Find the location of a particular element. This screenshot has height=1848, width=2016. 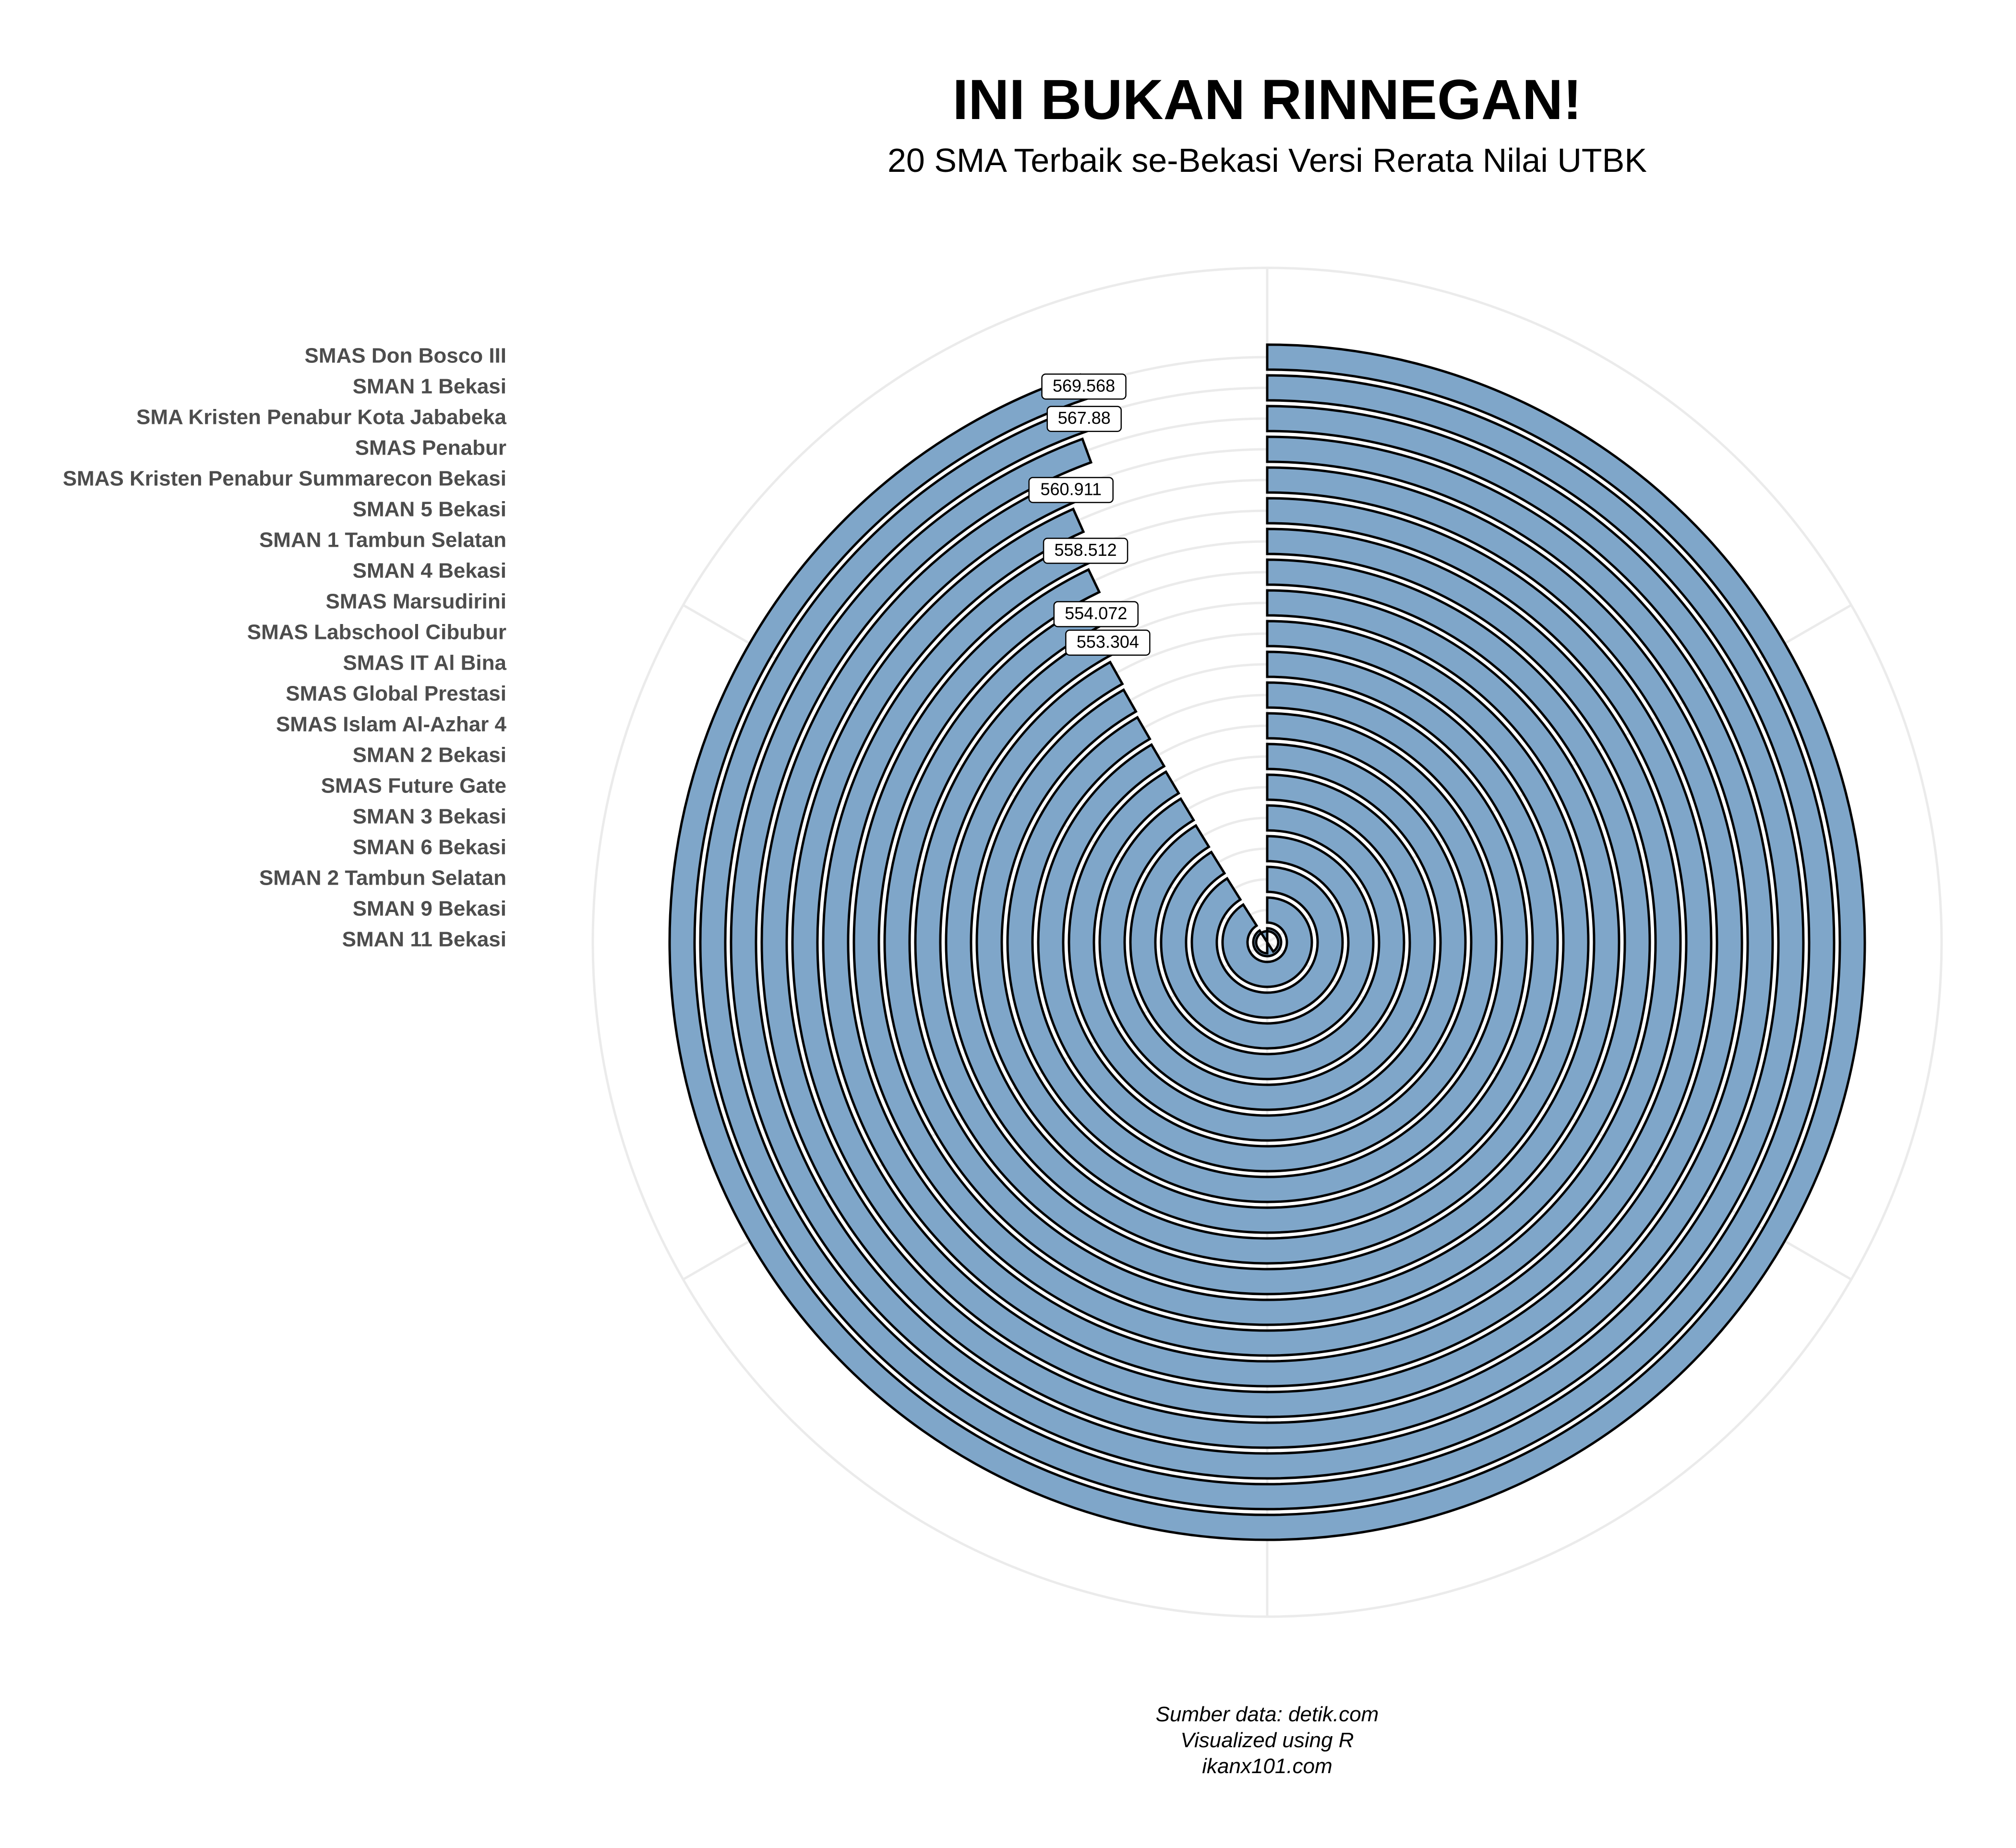

value-label: 554.072 is located at coordinates (1096, 614).